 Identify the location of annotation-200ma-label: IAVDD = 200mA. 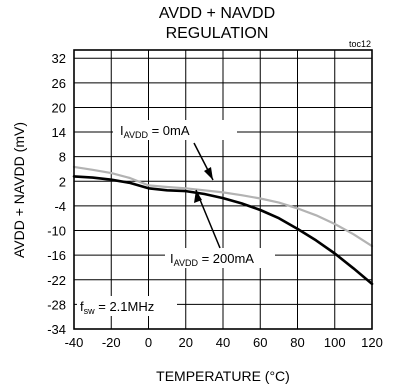
(212, 259).